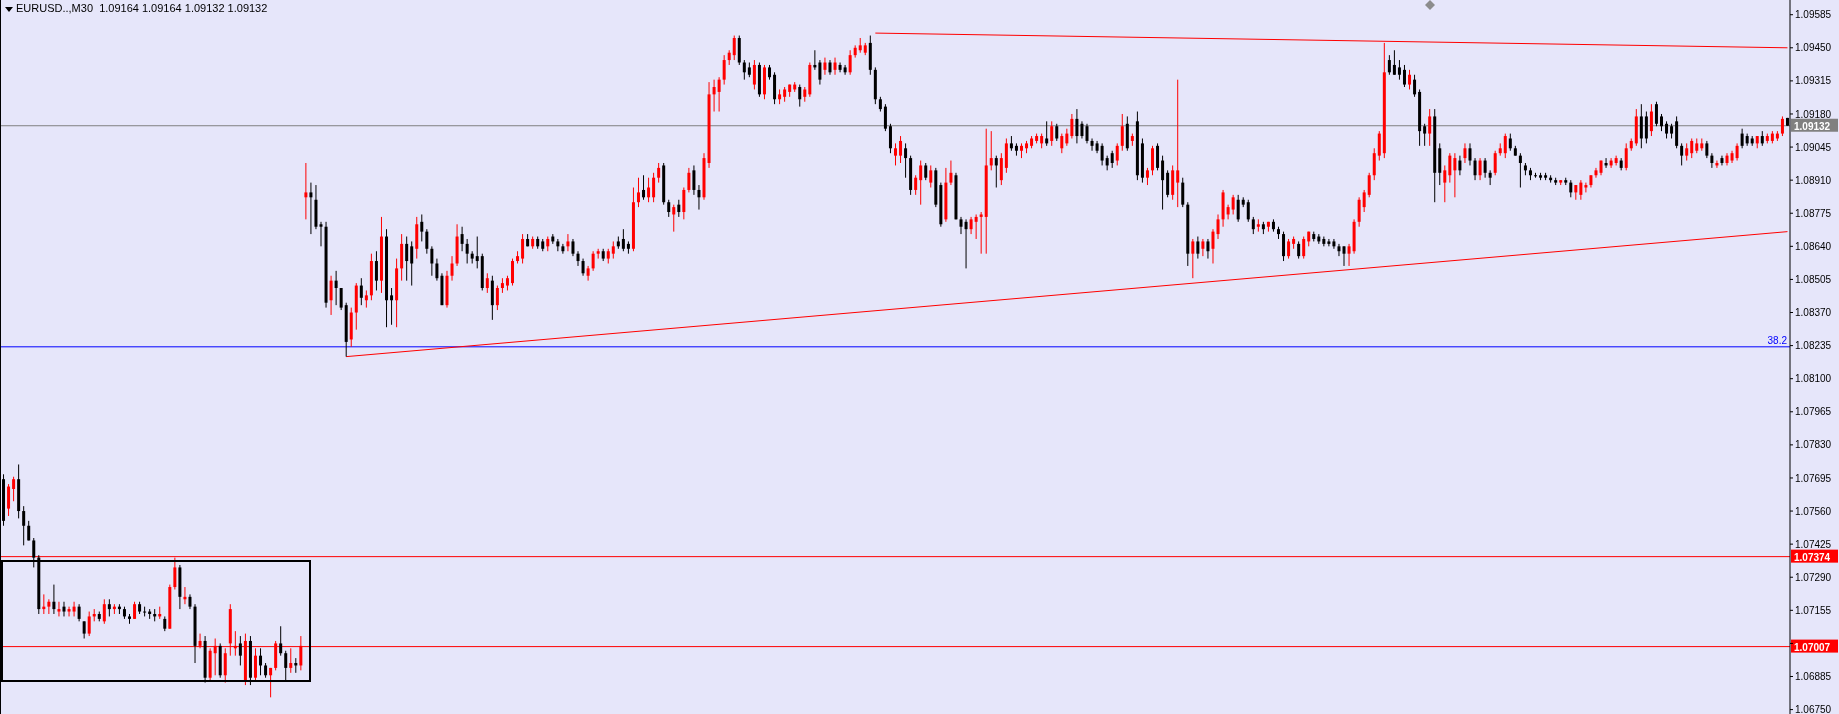  I want to click on y-tick-label: 1.08370, so click(1813, 313).